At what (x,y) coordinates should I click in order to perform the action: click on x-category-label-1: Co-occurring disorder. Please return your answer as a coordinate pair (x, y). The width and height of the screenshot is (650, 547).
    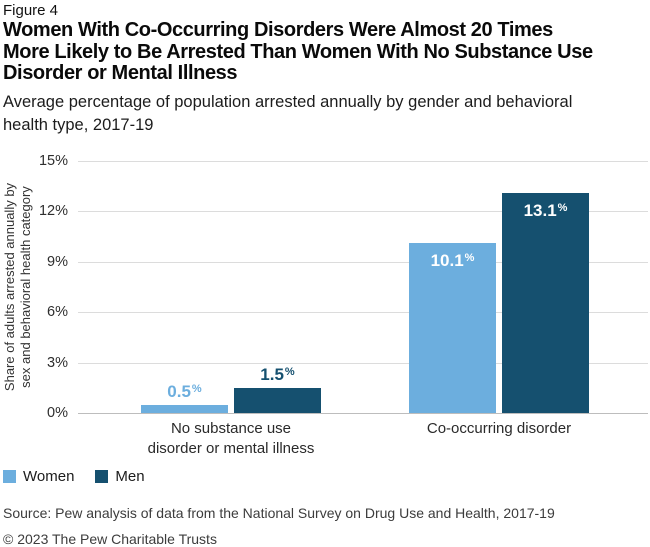
    Looking at the image, I should click on (499, 428).